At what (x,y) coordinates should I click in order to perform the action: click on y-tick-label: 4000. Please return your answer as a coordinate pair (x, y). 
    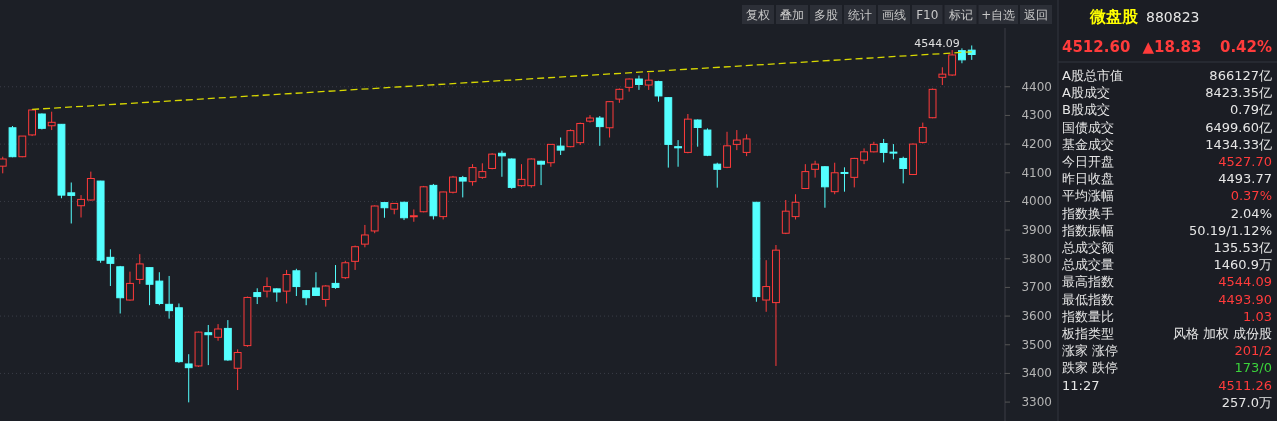
    Looking at the image, I should click on (1036, 201).